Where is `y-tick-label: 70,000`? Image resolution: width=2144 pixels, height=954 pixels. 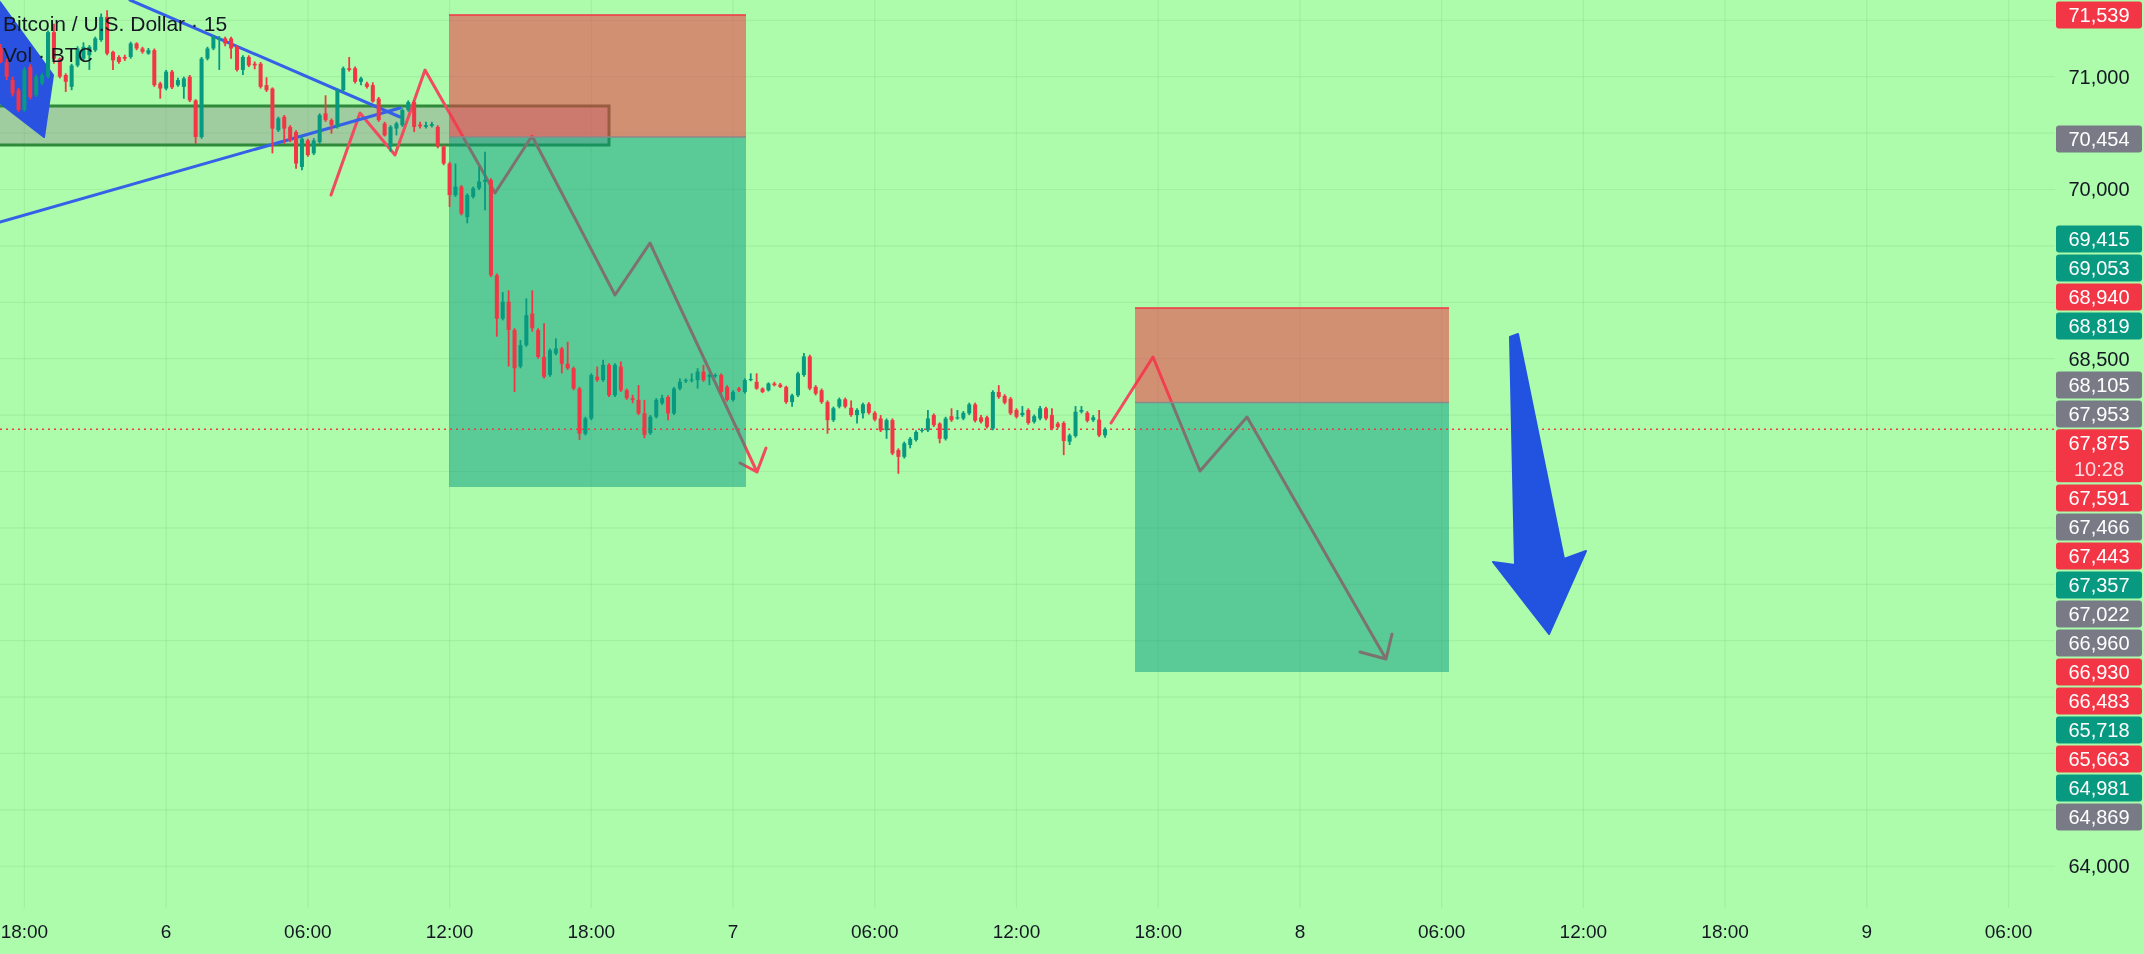
y-tick-label: 70,000 is located at coordinates (2099, 189).